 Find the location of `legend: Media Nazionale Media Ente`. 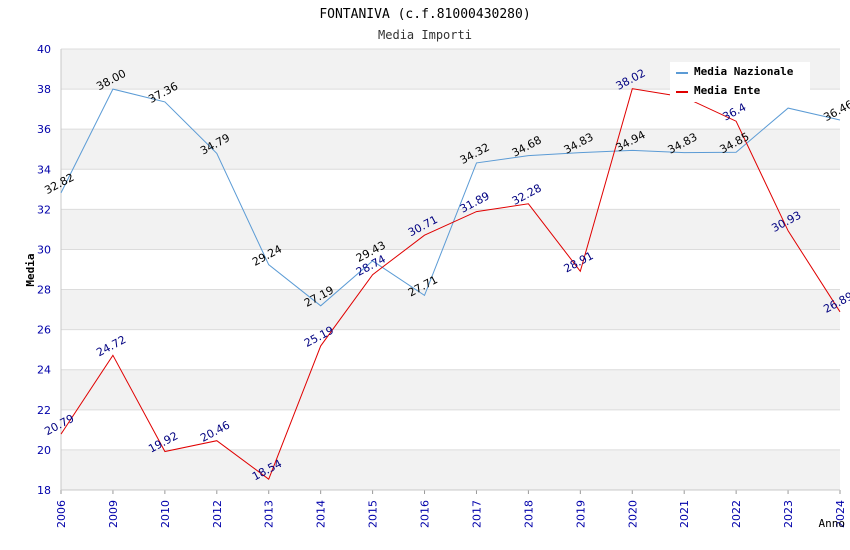

legend: Media Nazionale Media Ente is located at coordinates (740, 82).